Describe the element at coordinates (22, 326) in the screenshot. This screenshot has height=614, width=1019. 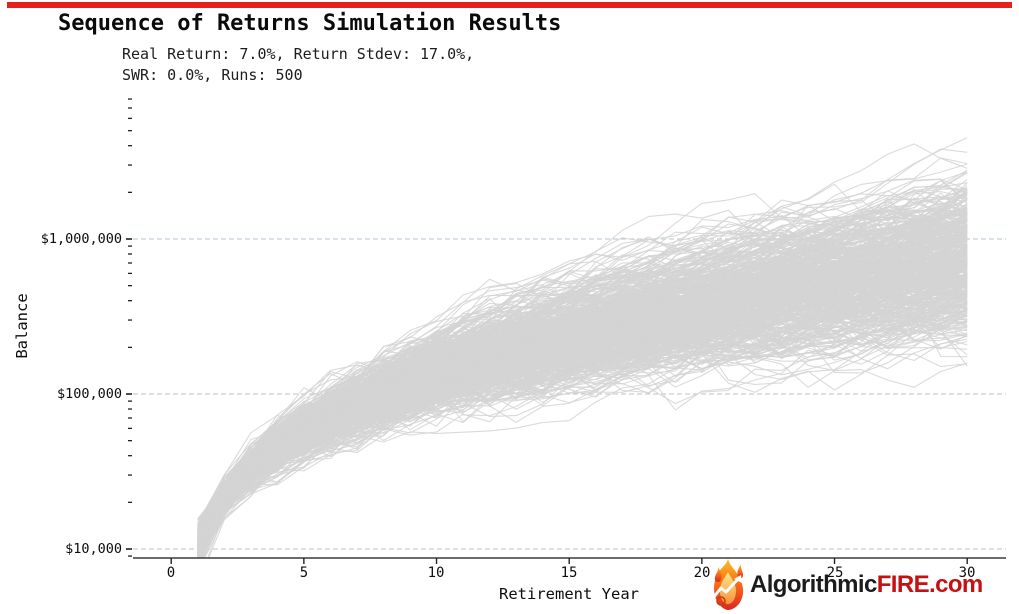
I see `y-axis-label: Balance` at that location.